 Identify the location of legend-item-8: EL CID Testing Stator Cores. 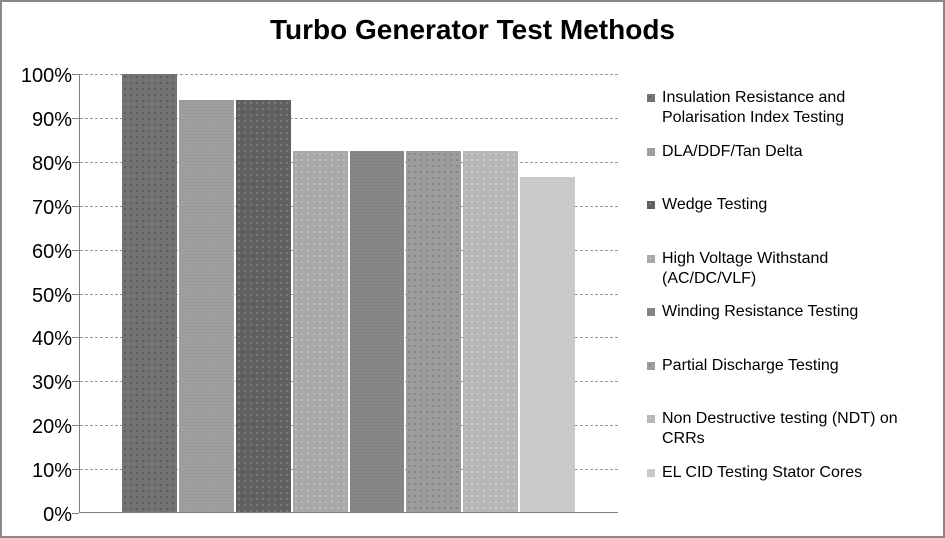
(795, 490).